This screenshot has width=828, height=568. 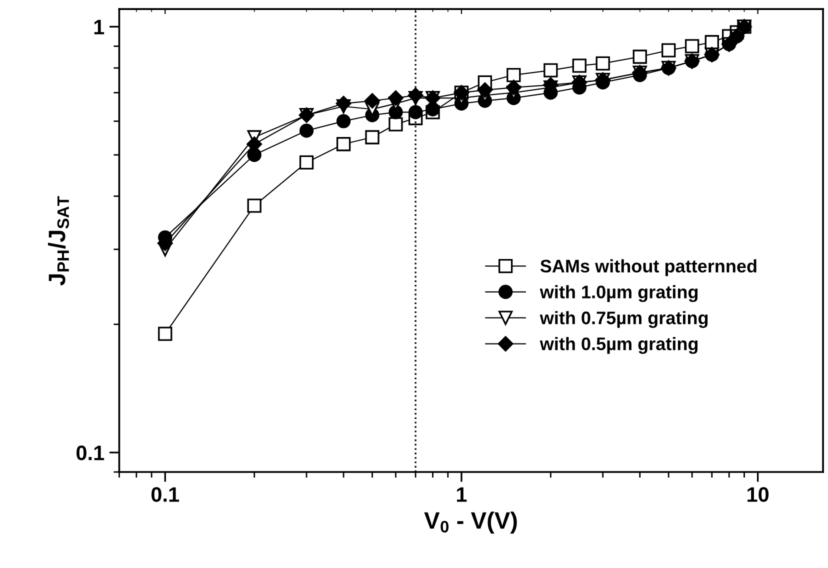 What do you see at coordinates (619, 345) in the screenshot?
I see `legend-label: with 0.5µm grating` at bounding box center [619, 345].